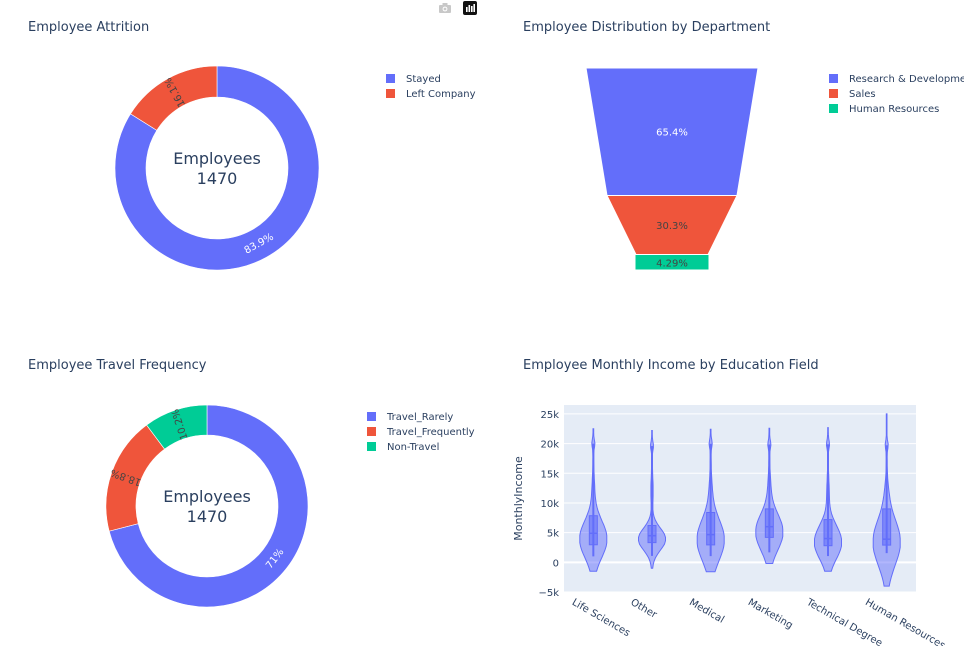  Describe the element at coordinates (217, 158) in the screenshot. I see `attrition-center-text-0: Employees` at that location.